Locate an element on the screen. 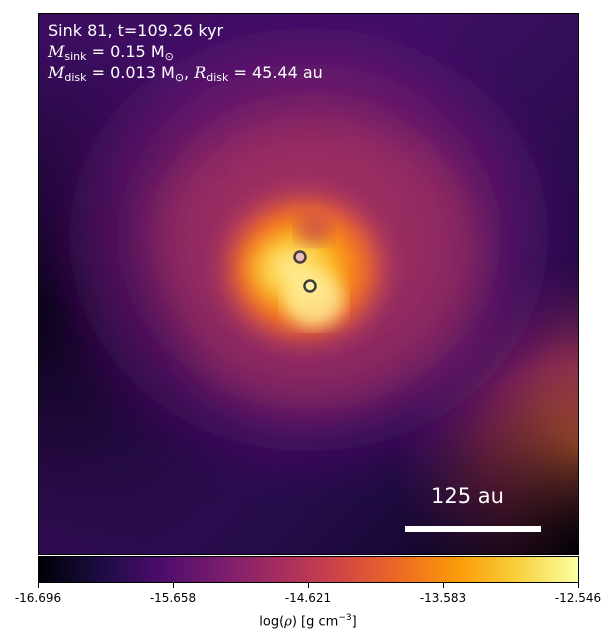 This screenshot has height=644, width=616. disk-mass-value: = 0.013 M is located at coordinates (130, 72).